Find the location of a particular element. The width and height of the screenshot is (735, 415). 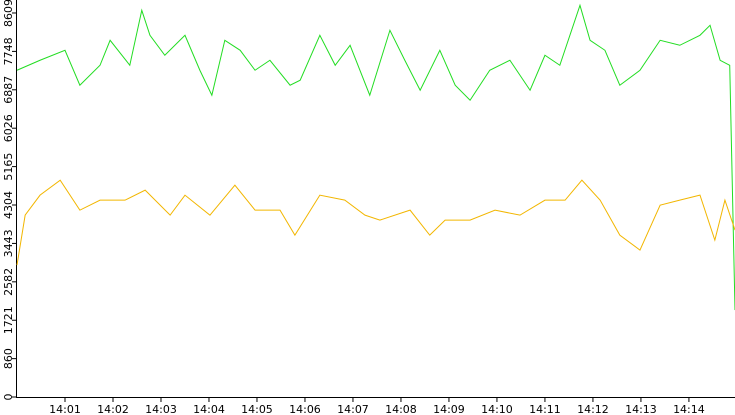

y-tick-label: 860 is located at coordinates (8, 358).